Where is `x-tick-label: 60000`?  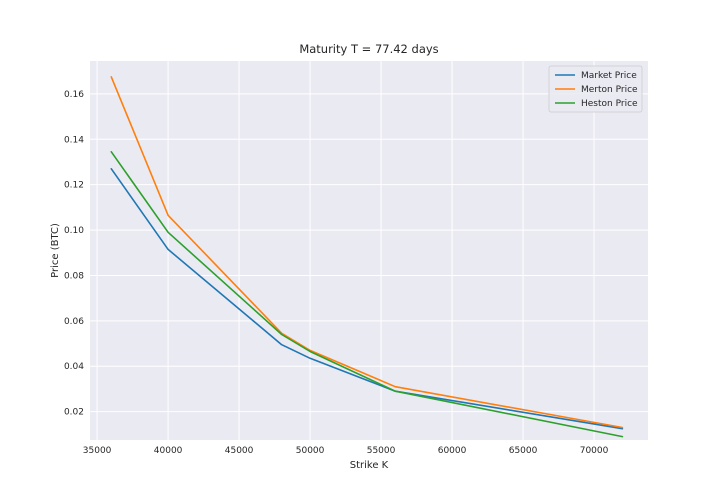 x-tick-label: 60000 is located at coordinates (452, 451).